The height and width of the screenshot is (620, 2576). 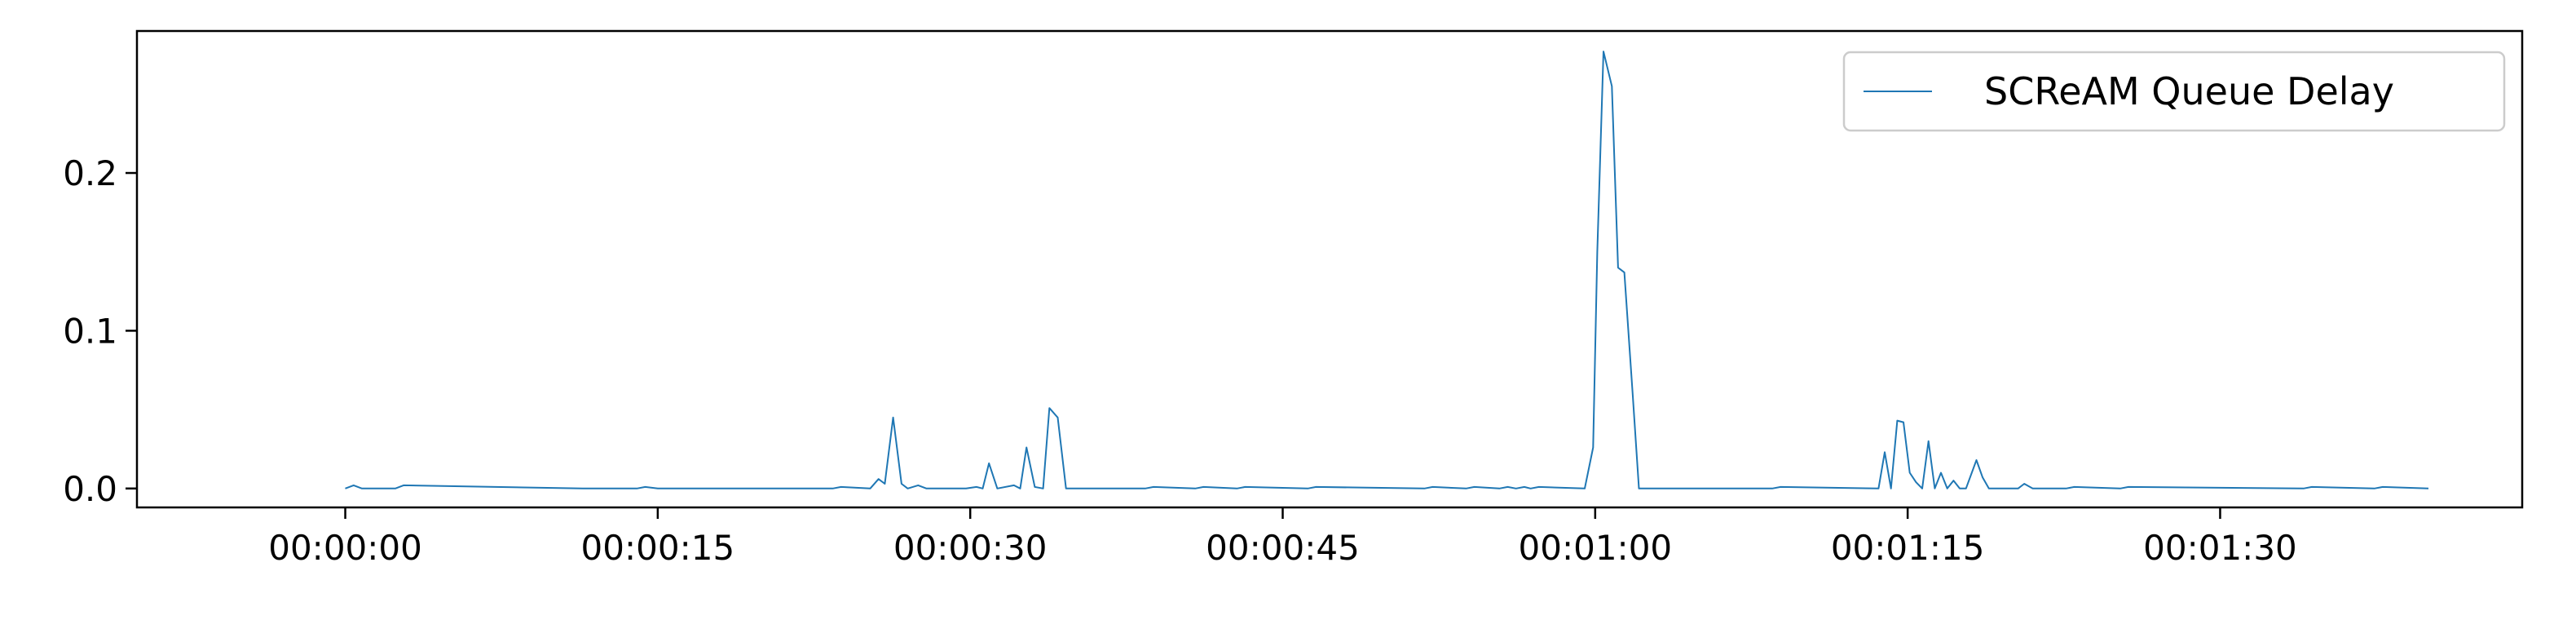 What do you see at coordinates (1283, 548) in the screenshot?
I see `x-tick-label: 00:00:45` at bounding box center [1283, 548].